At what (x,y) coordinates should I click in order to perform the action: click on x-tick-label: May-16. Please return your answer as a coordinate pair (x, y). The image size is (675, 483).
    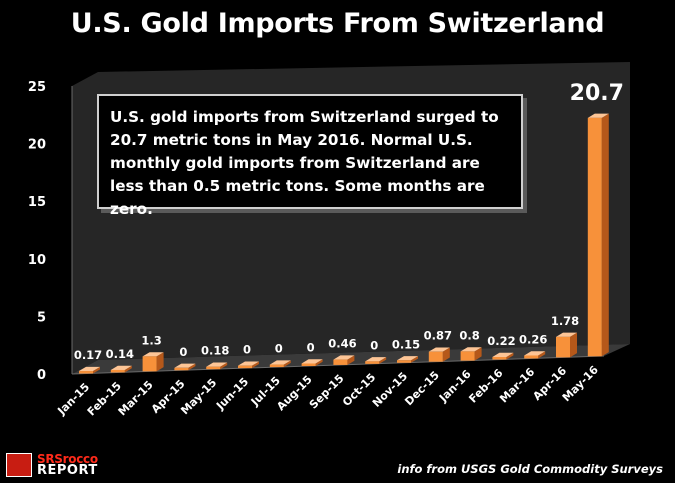
    Looking at the image, I should click on (580, 383).